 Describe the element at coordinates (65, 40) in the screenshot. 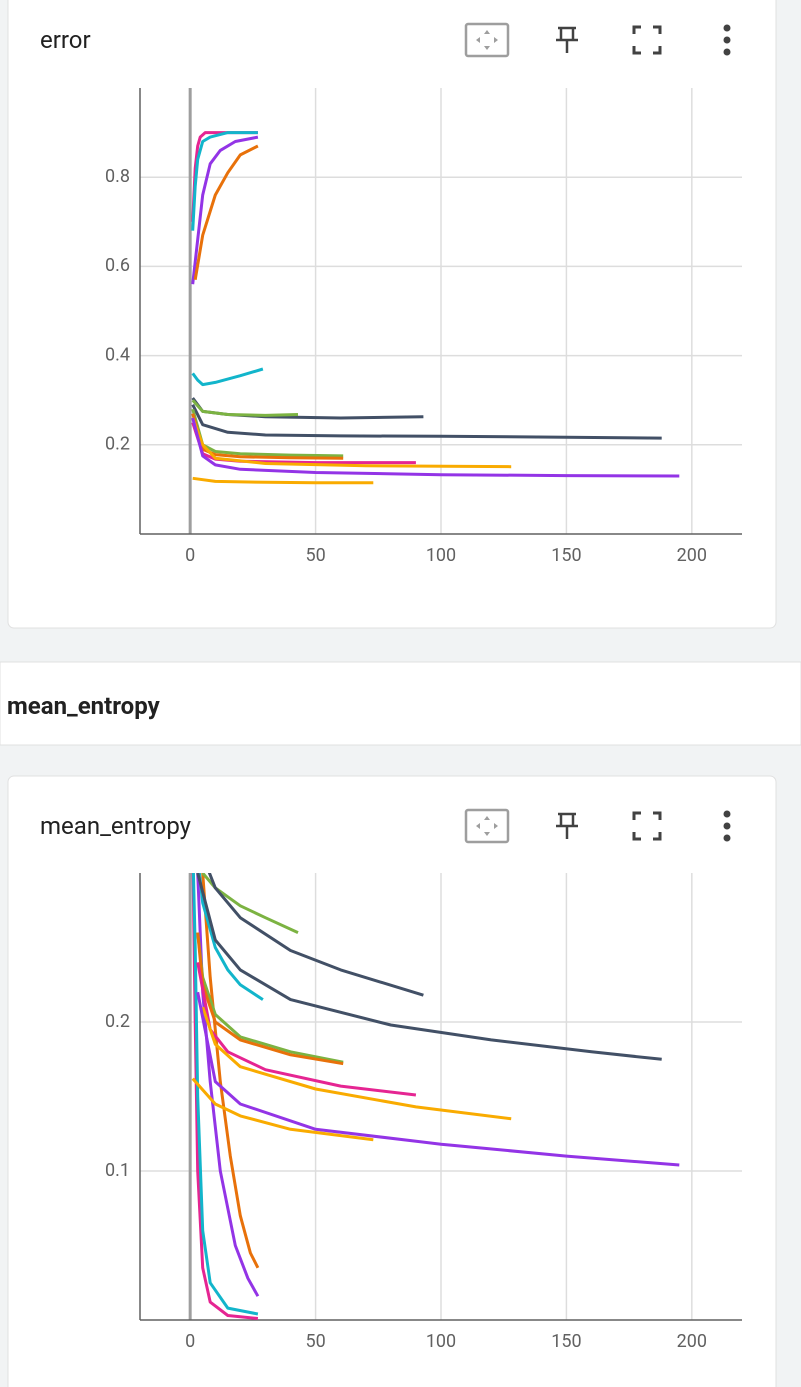

I see `chart-title: error` at that location.